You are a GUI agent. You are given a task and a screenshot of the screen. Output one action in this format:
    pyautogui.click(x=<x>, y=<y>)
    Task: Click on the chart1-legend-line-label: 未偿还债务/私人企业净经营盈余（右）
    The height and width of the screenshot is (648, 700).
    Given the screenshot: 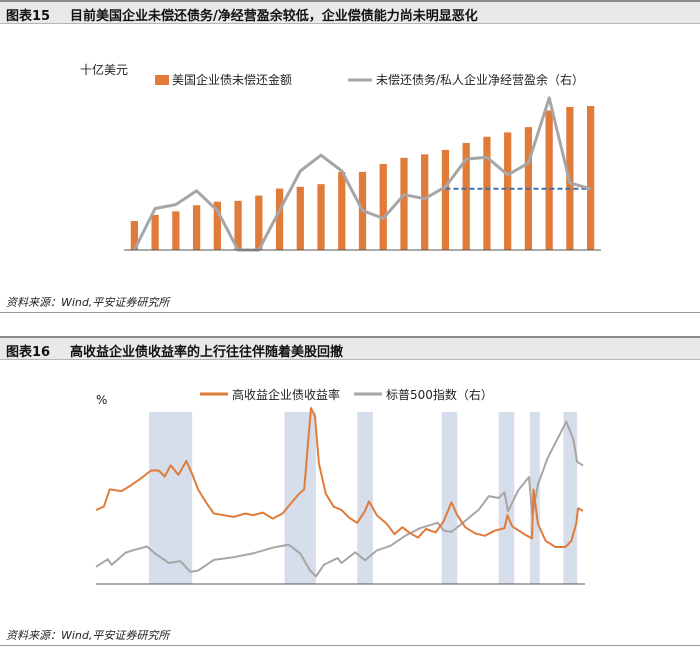 What is the action you would take?
    pyautogui.click(x=480, y=79)
    